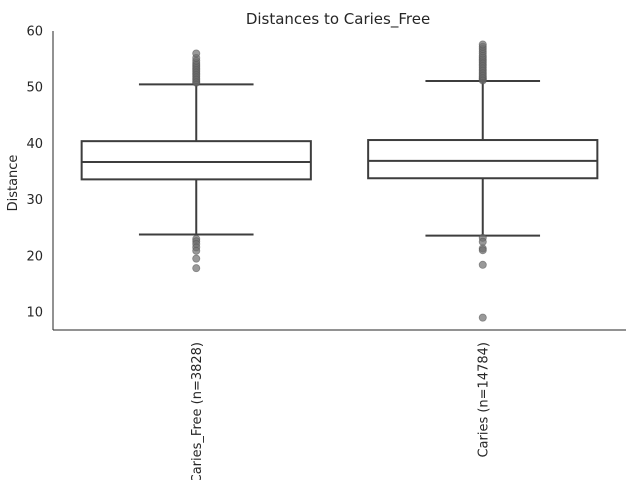 The height and width of the screenshot is (480, 640). What do you see at coordinates (341, 411) in the screenshot?
I see `x-axis-ticks: Caries_Free (n=3828) Caries (n=14784)` at bounding box center [341, 411].